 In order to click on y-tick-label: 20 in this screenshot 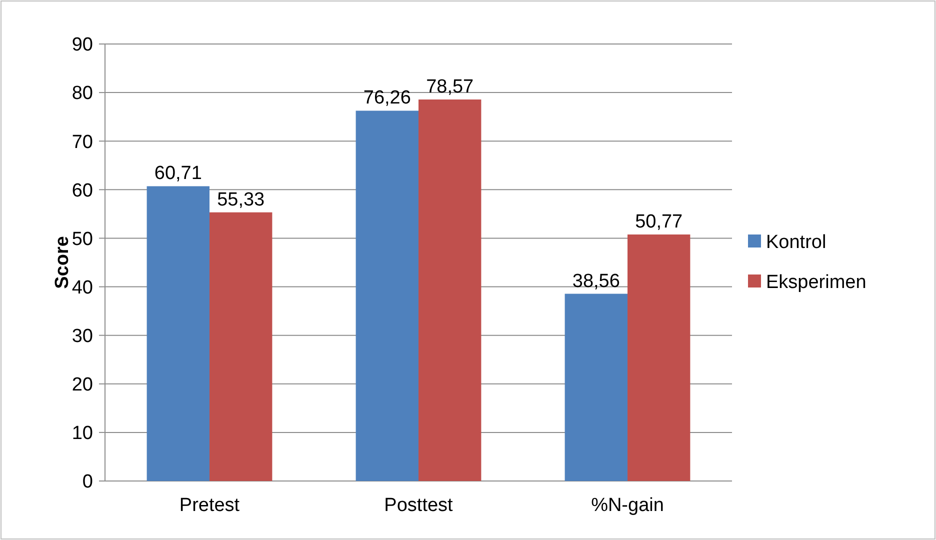, I will do `click(82, 385)`.